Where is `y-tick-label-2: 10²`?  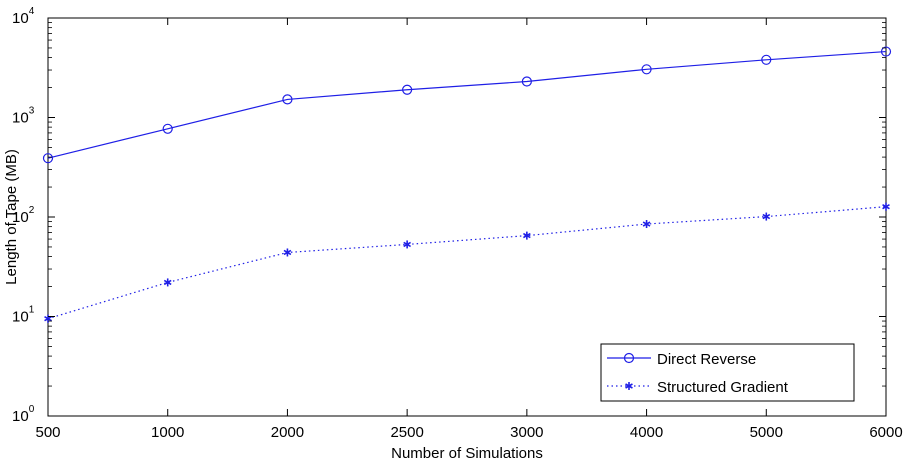
y-tick-label-2: 10² is located at coordinates (23, 215).